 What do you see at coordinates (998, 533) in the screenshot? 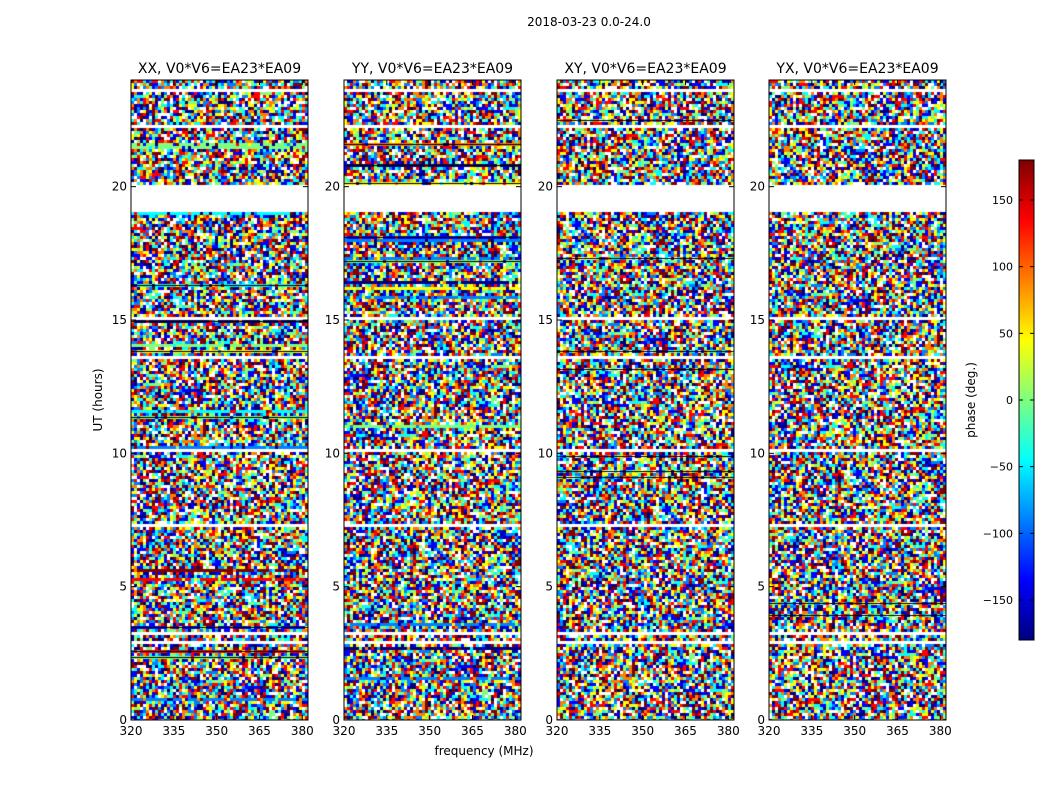
I see `colorbar-tick-label: −100` at bounding box center [998, 533].